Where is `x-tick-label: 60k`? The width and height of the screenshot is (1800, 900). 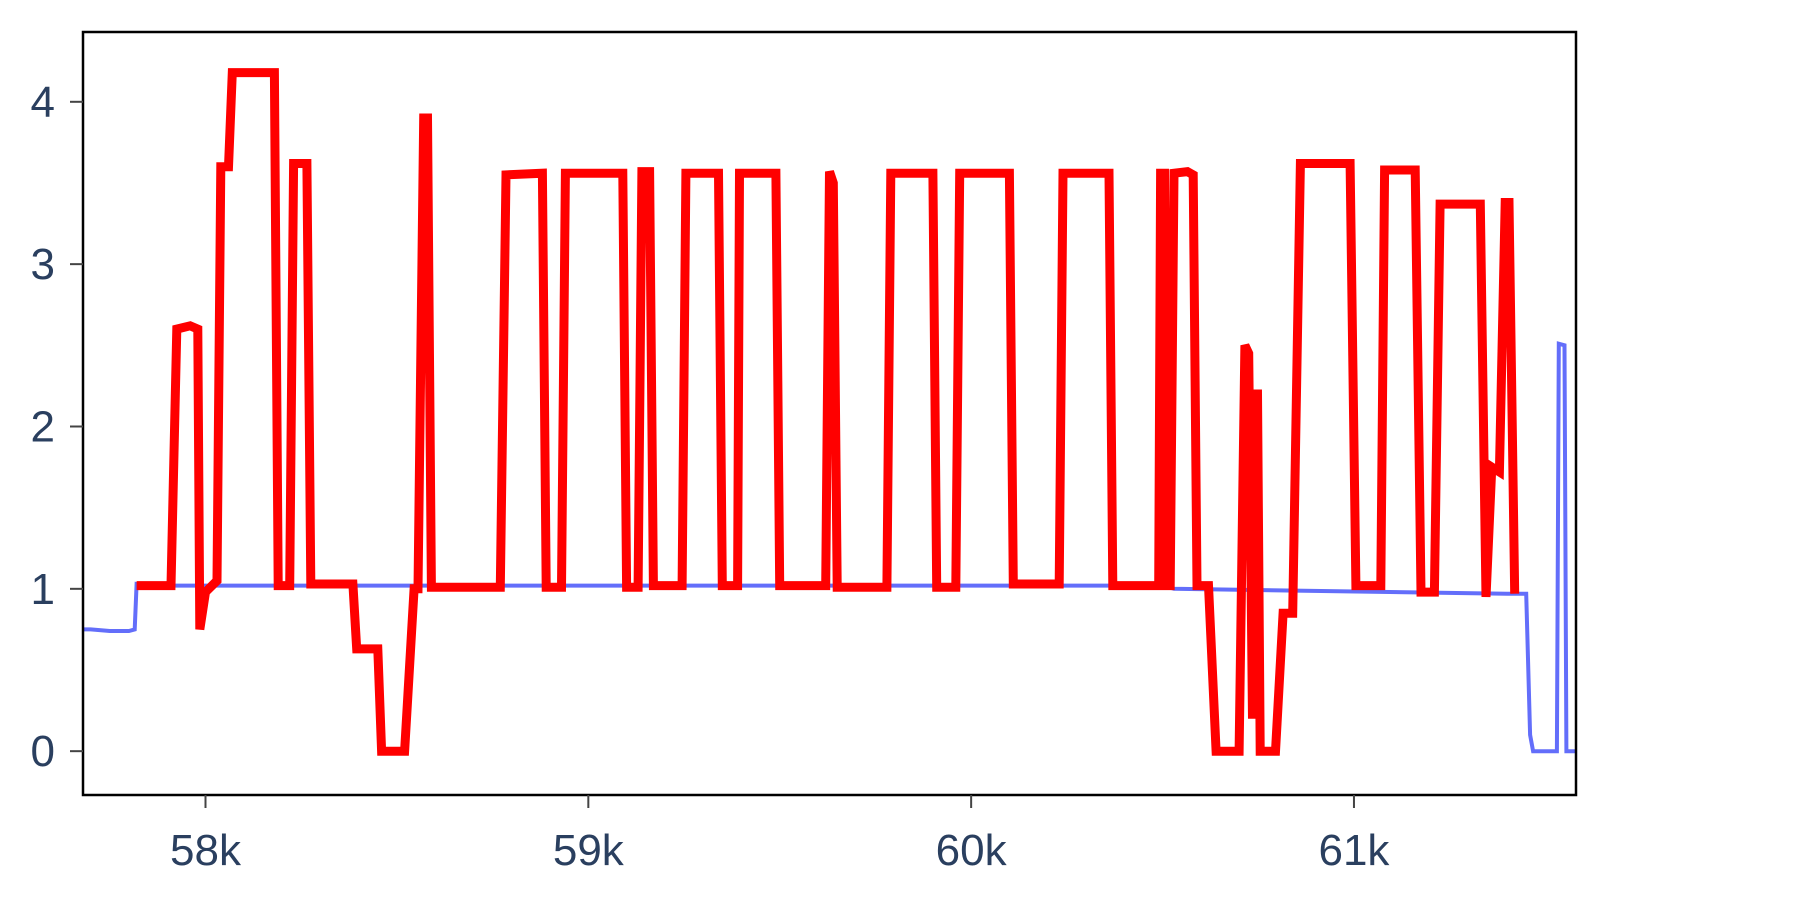 x-tick-label: 60k is located at coordinates (972, 850).